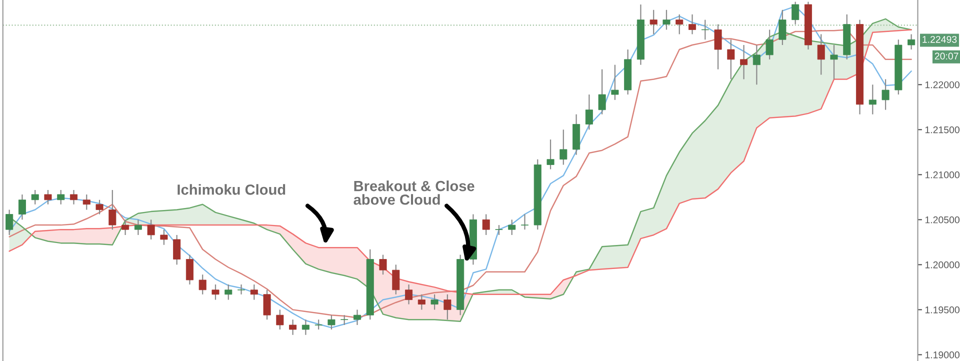 This screenshot has width=960, height=361. What do you see at coordinates (942, 84) in the screenshot?
I see `y-tick-label: 1.22000` at bounding box center [942, 84].